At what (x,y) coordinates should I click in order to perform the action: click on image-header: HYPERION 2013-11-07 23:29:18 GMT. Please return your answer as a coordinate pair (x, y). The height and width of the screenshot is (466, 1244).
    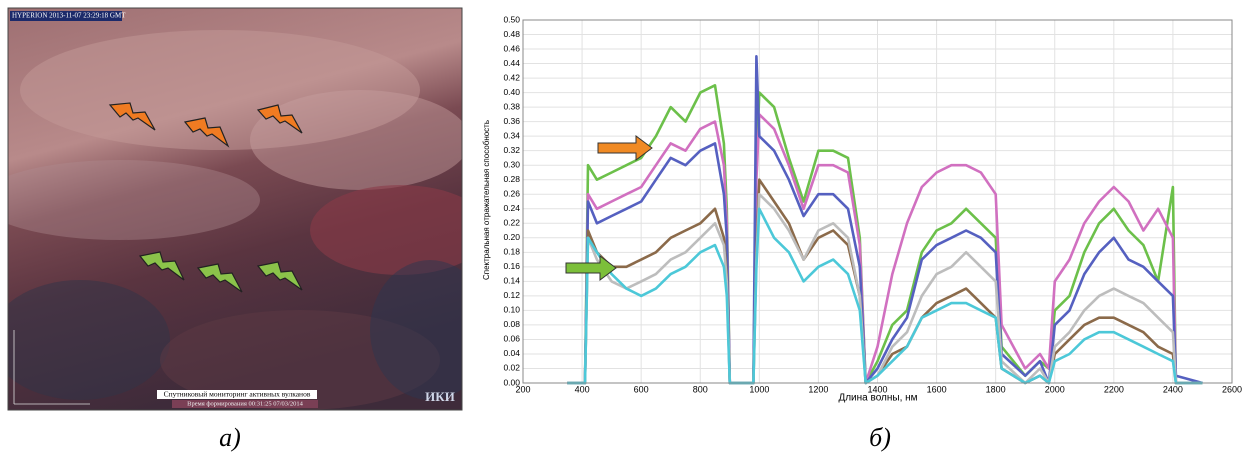
    Looking at the image, I should click on (69, 16).